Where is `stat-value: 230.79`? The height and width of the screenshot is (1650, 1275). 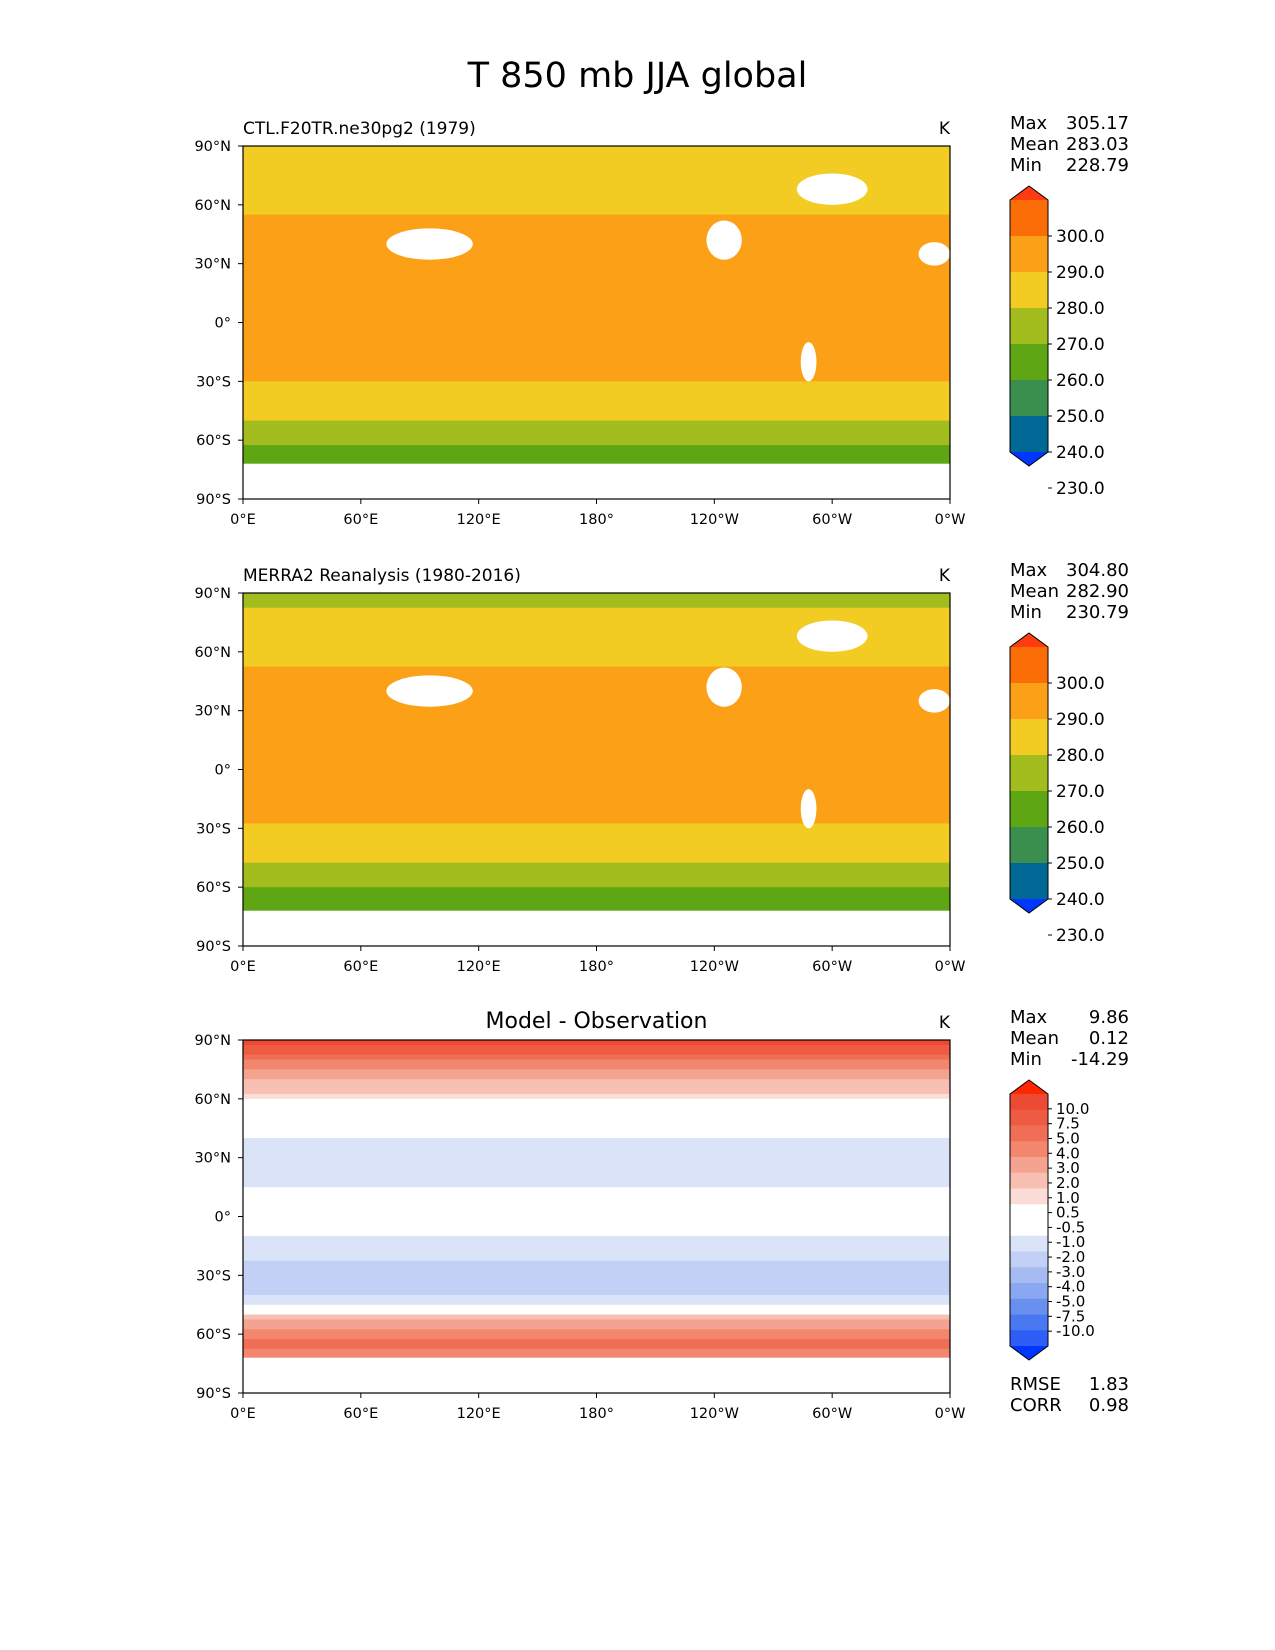
stat-value: 230.79 is located at coordinates (1097, 612).